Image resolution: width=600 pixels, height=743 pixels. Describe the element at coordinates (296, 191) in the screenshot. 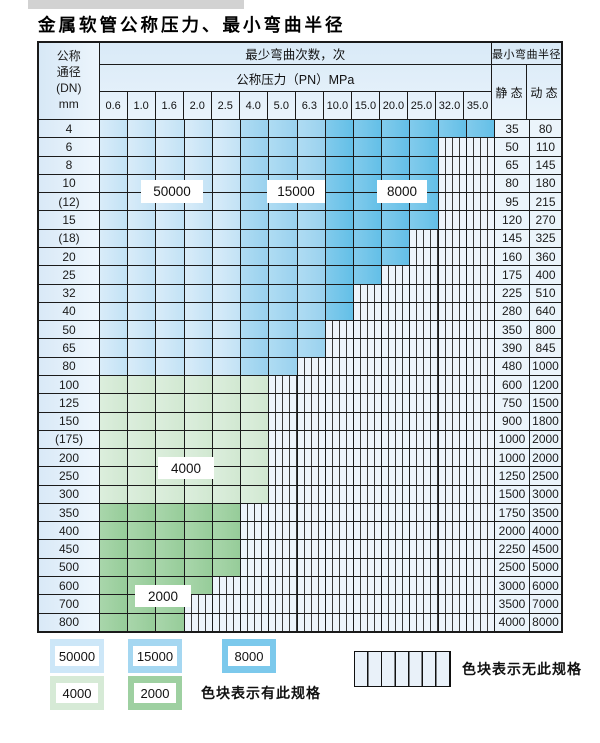

I see `cycle-label-15000: 15000` at that location.